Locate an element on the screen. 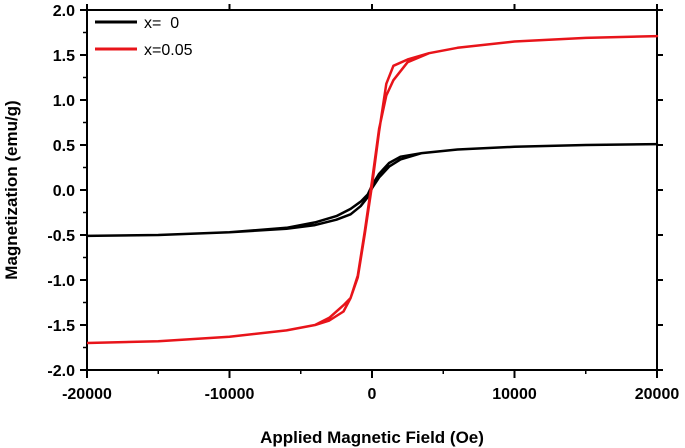 This screenshot has width=685, height=448. x-tick-label: -10000 is located at coordinates (230, 394).